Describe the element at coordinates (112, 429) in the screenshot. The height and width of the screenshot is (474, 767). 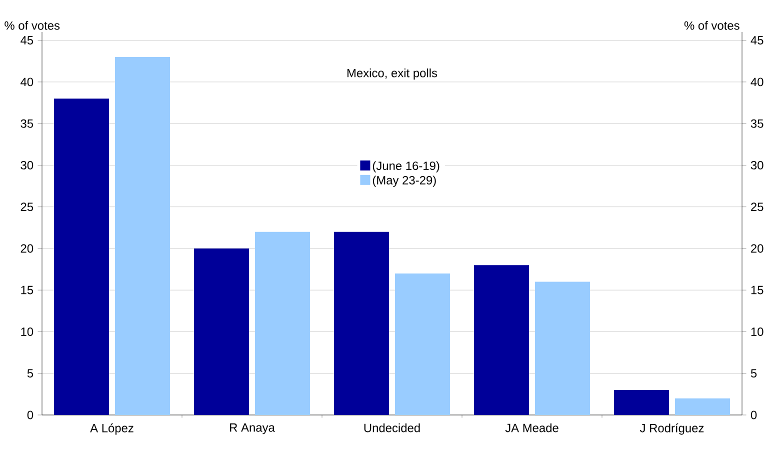
I see `x-tick-label: A López` at that location.